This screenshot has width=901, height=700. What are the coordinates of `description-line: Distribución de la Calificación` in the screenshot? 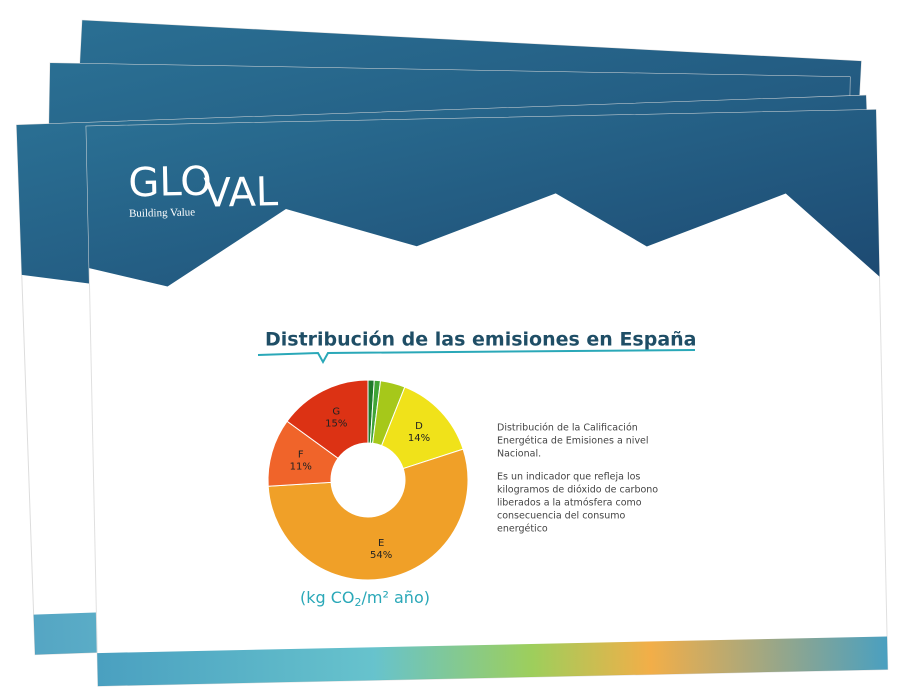 It's located at (567, 428).